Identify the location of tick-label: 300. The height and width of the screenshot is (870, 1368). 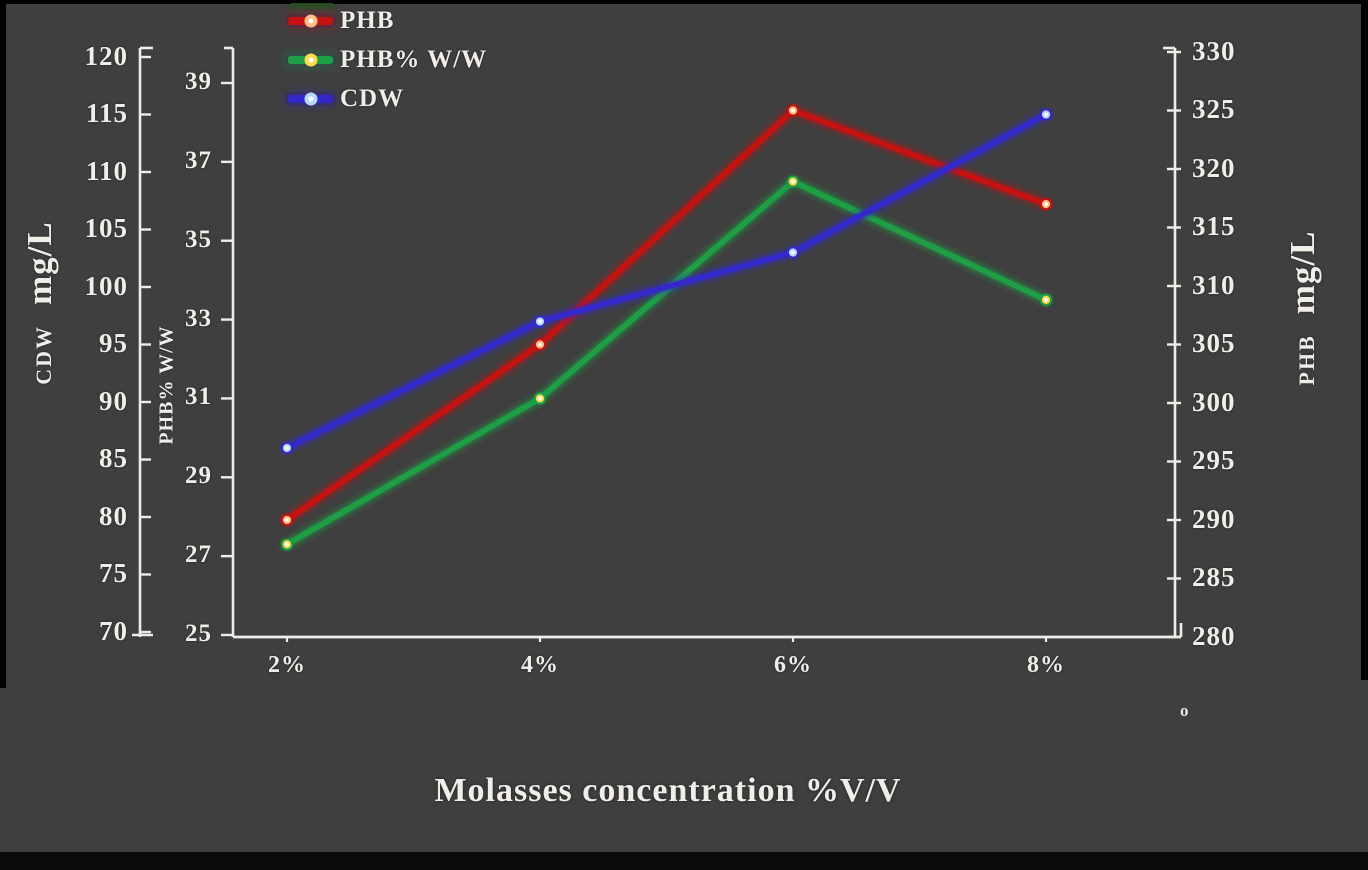
(1214, 401).